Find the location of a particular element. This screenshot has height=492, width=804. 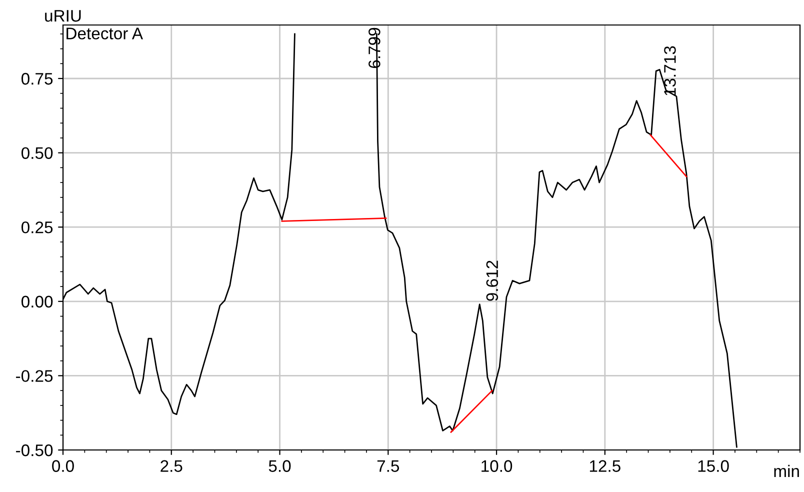

annotation: 6.799 is located at coordinates (374, 48).